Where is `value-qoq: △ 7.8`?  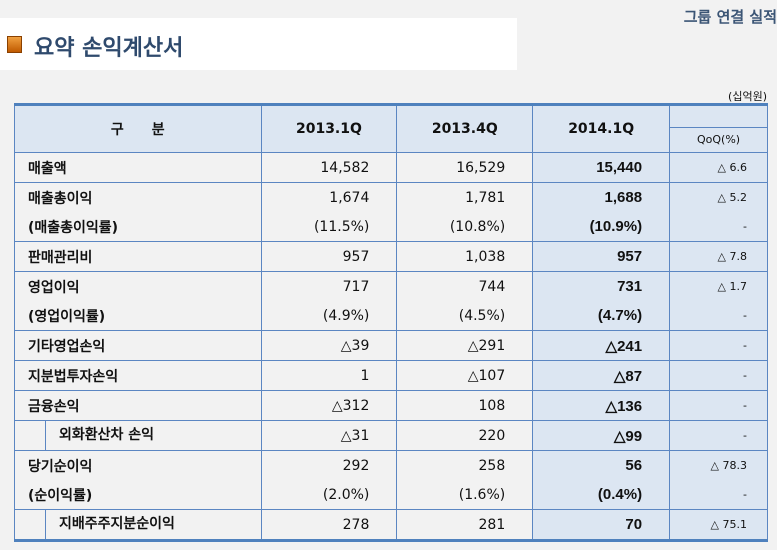 value-qoq: △ 7.8 is located at coordinates (718, 256).